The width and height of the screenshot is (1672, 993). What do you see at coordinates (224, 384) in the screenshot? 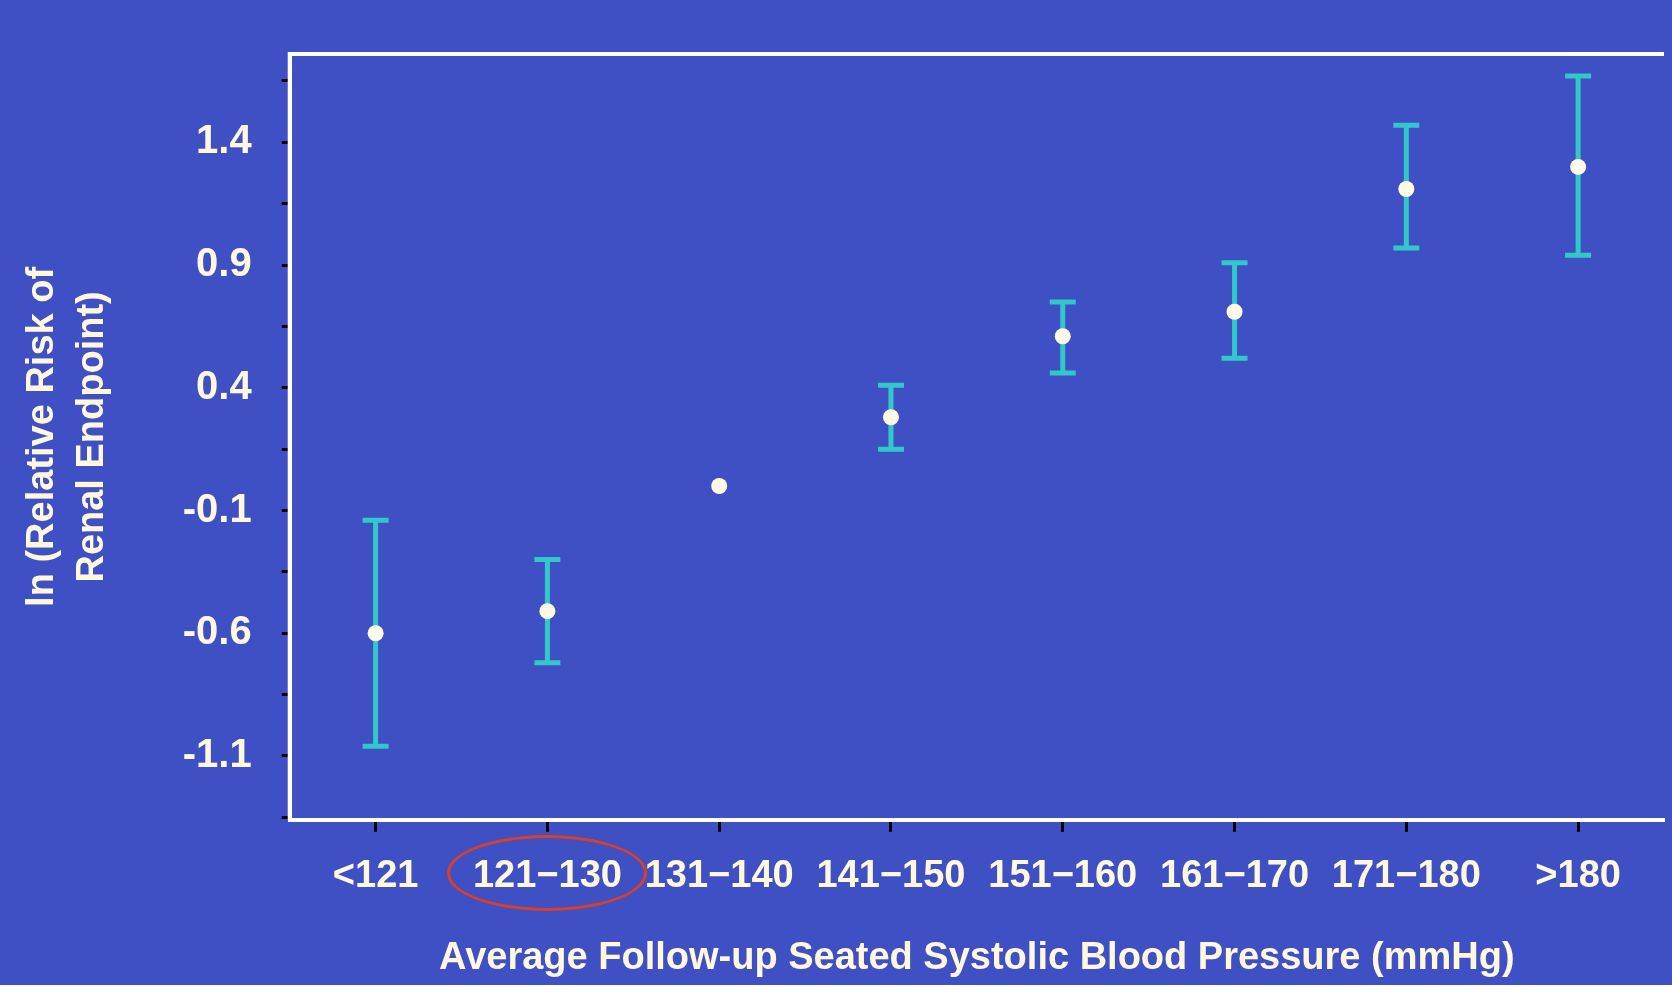
I see `y-tick-label: 0.4` at bounding box center [224, 384].